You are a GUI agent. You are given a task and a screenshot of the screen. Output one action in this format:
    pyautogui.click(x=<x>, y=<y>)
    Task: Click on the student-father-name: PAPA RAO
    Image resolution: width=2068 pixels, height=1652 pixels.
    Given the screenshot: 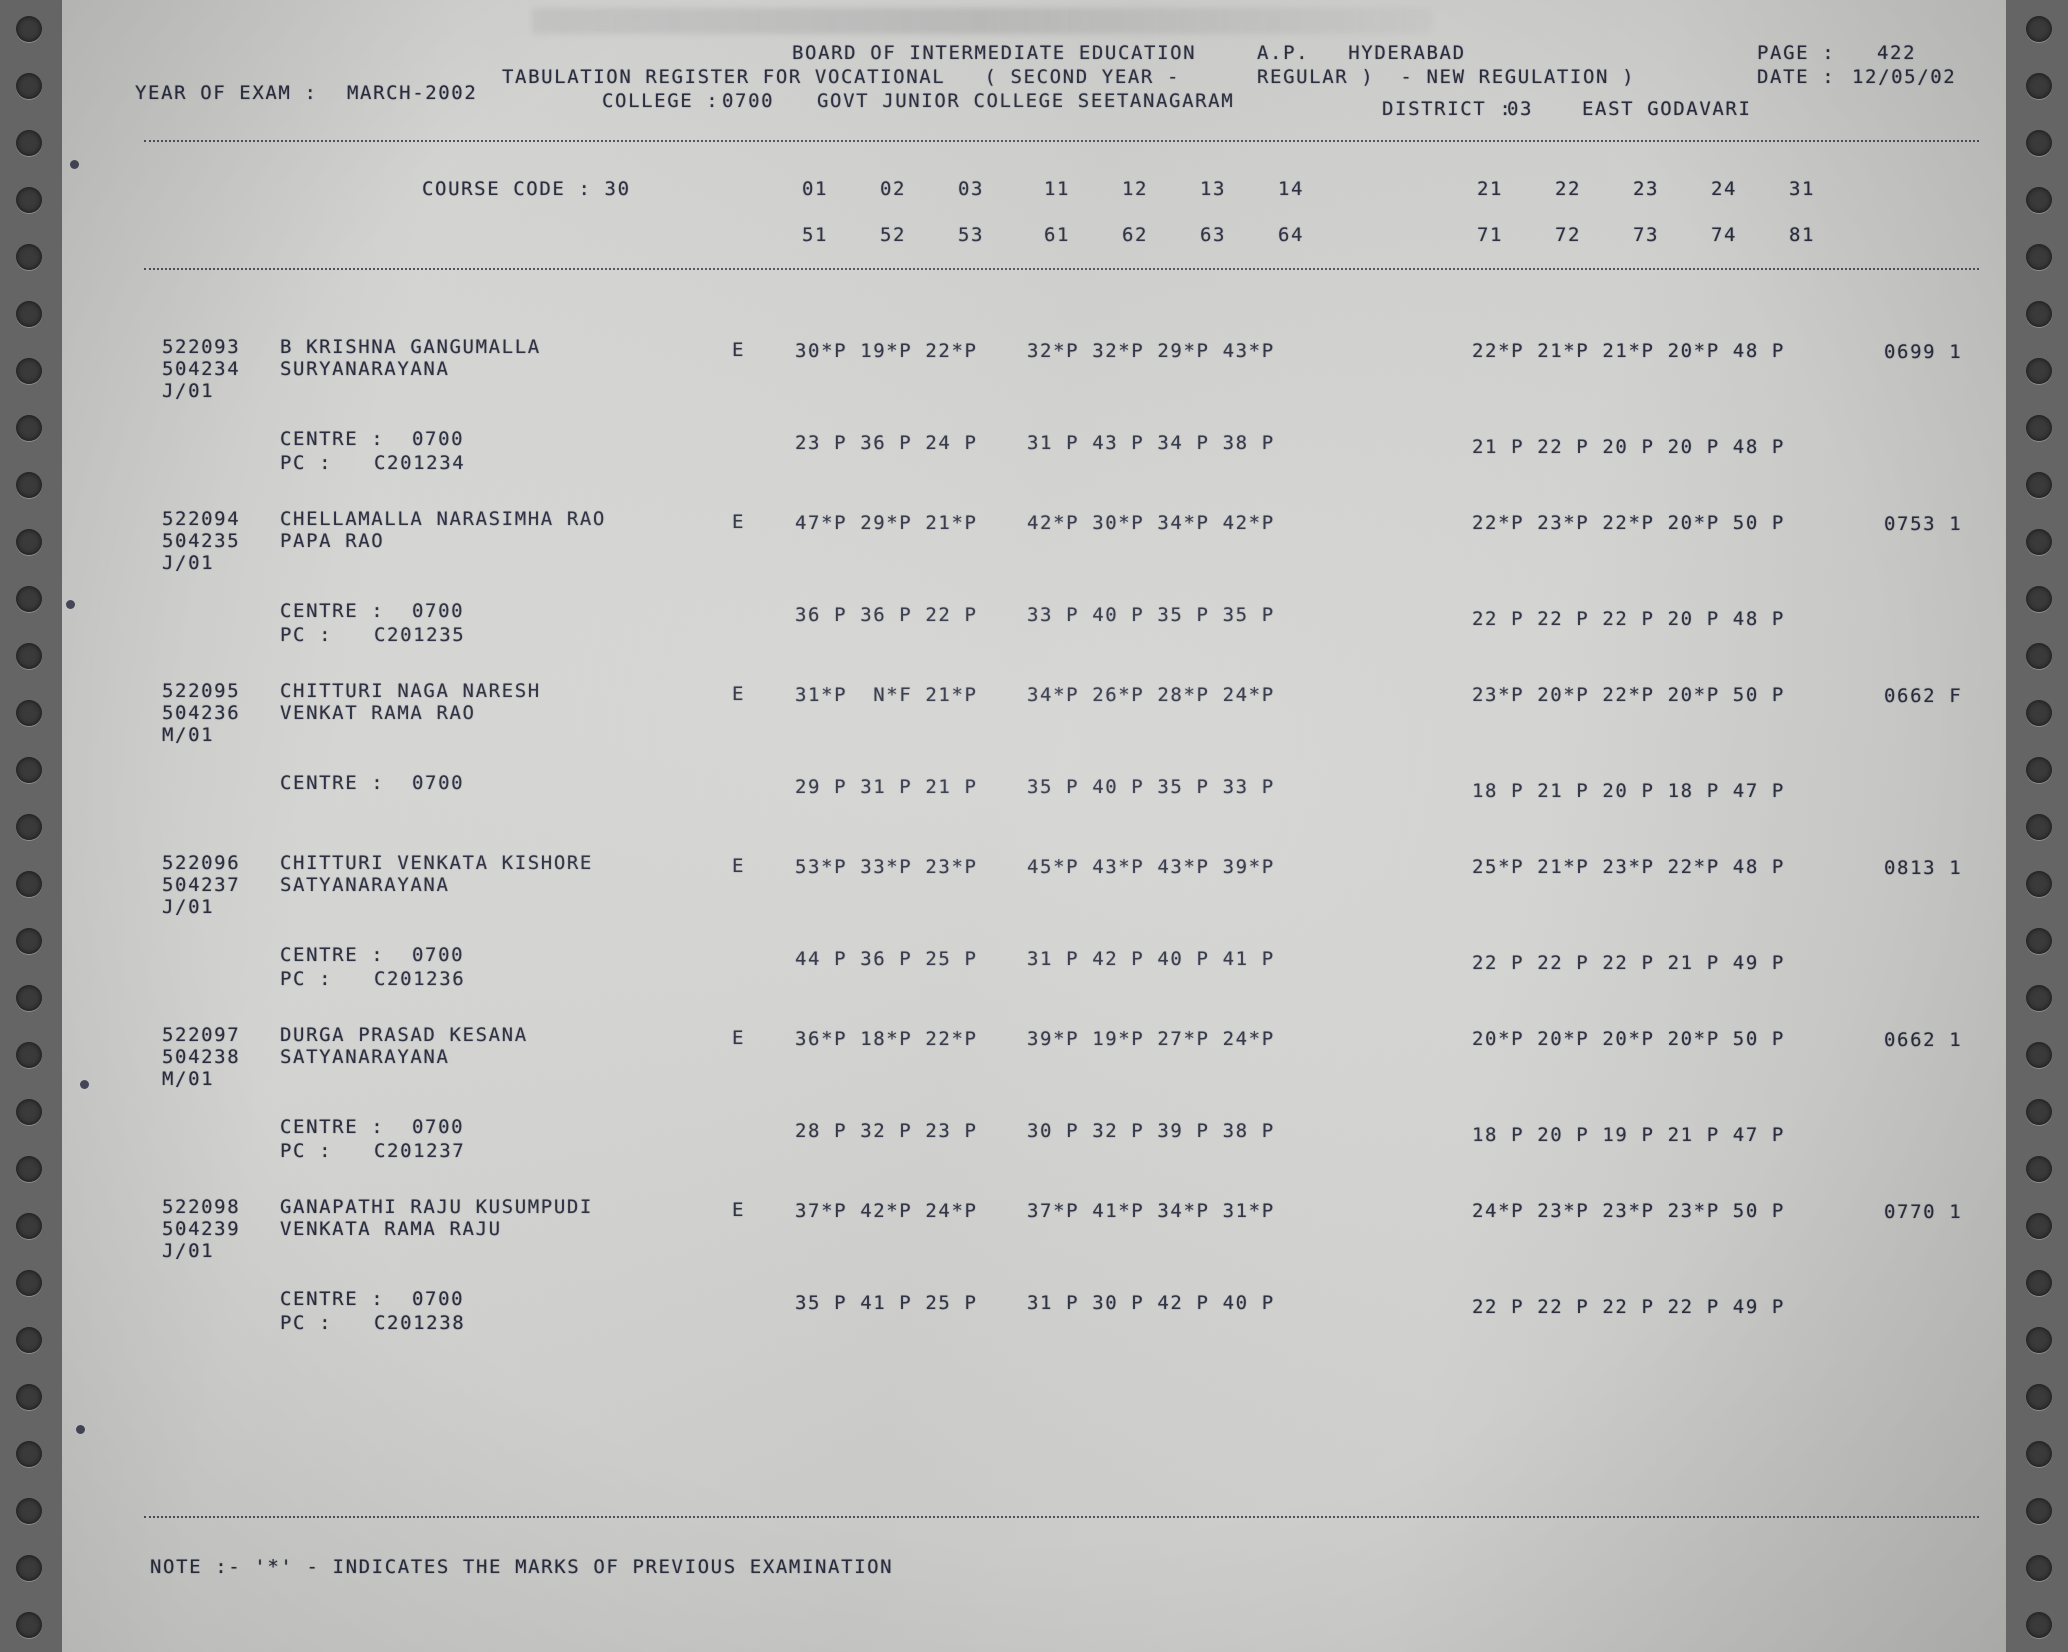 What is the action you would take?
    pyautogui.click(x=332, y=541)
    